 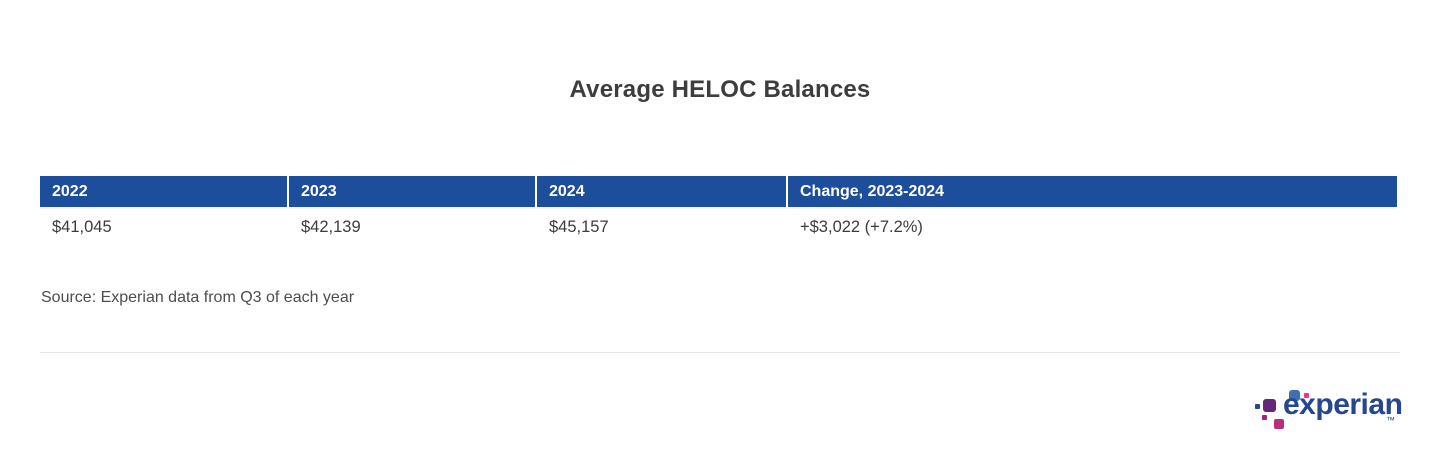 What do you see at coordinates (411, 191) in the screenshot?
I see `column-header-2023: 2023` at bounding box center [411, 191].